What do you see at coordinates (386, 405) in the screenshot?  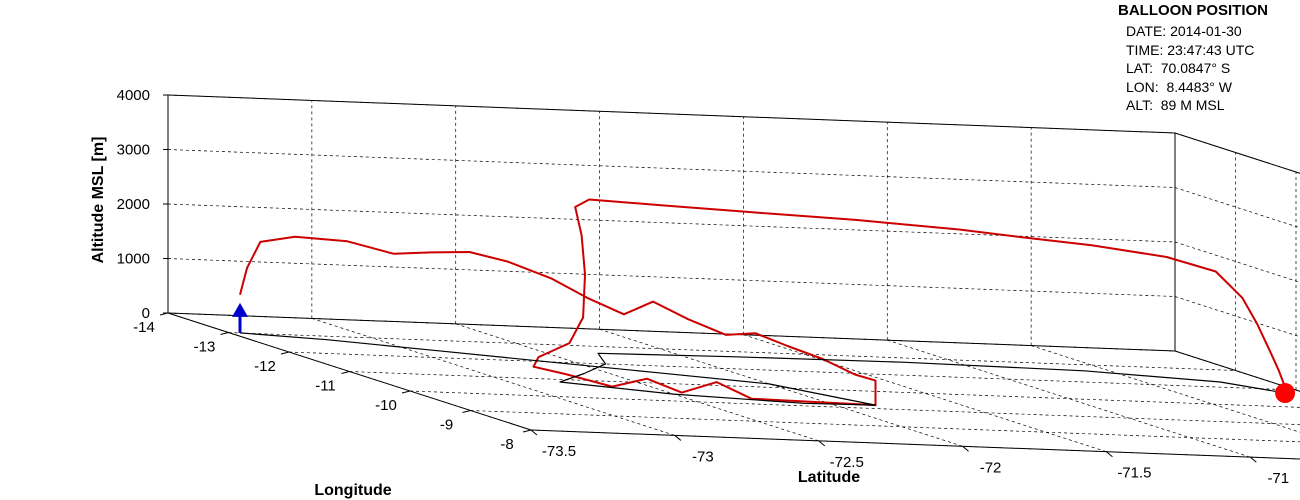 I see `y-tick-label: -10` at bounding box center [386, 405].